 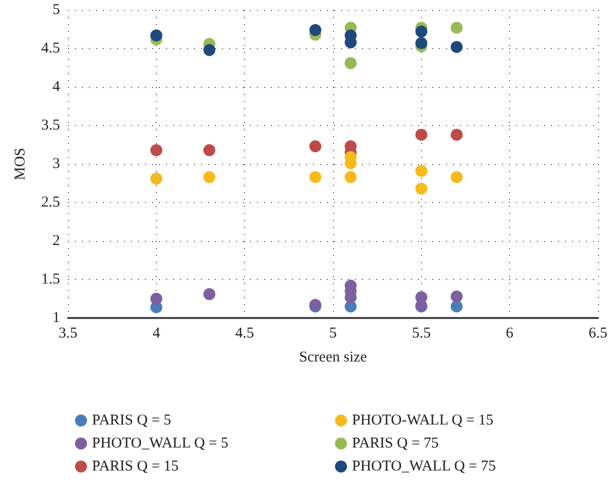 What do you see at coordinates (424, 466) in the screenshot?
I see `legend-label: PHOTO_WALL Q = 75` at bounding box center [424, 466].